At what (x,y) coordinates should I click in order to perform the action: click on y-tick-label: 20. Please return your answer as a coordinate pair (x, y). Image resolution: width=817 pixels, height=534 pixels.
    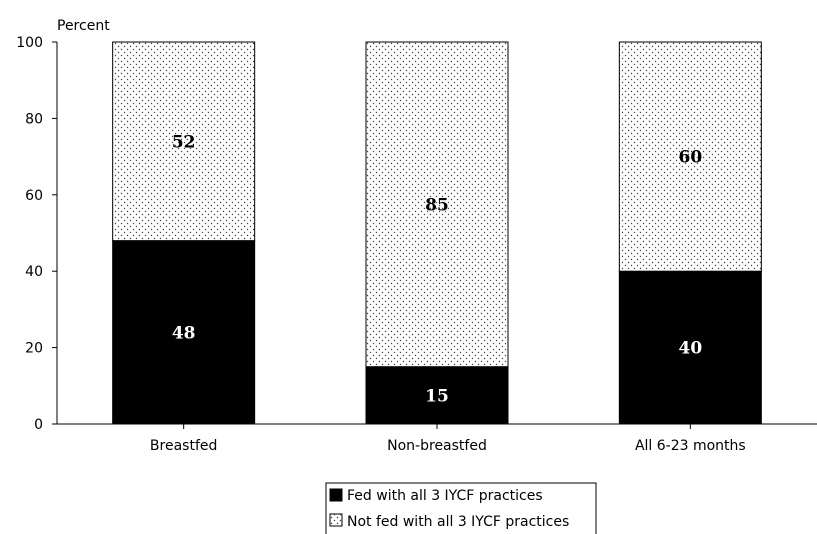
    Looking at the image, I should click on (34, 349).